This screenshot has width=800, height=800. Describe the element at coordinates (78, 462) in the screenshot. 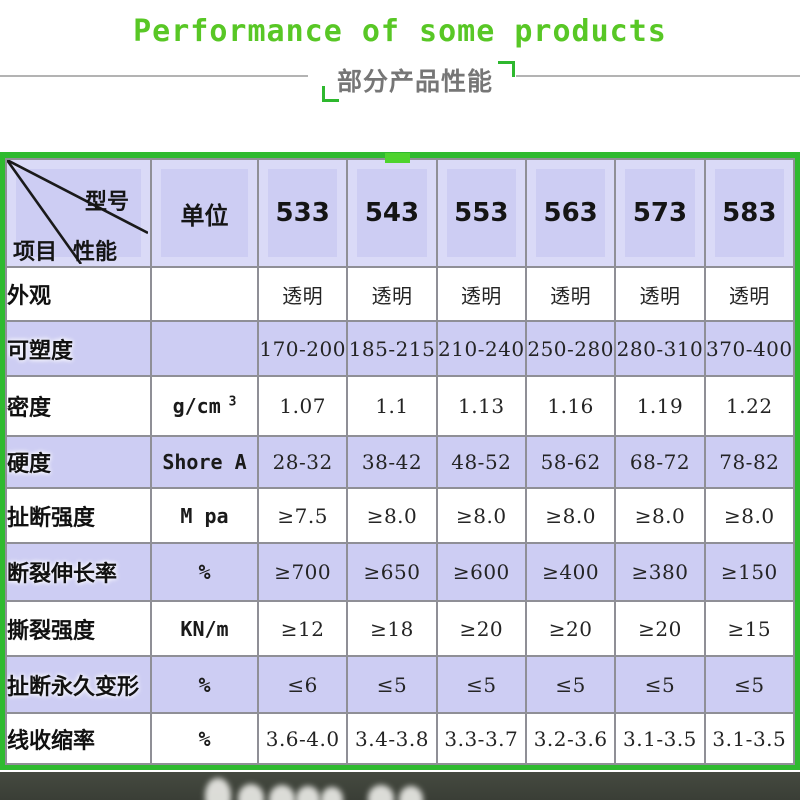

I see `row-label: 硬度` at that location.